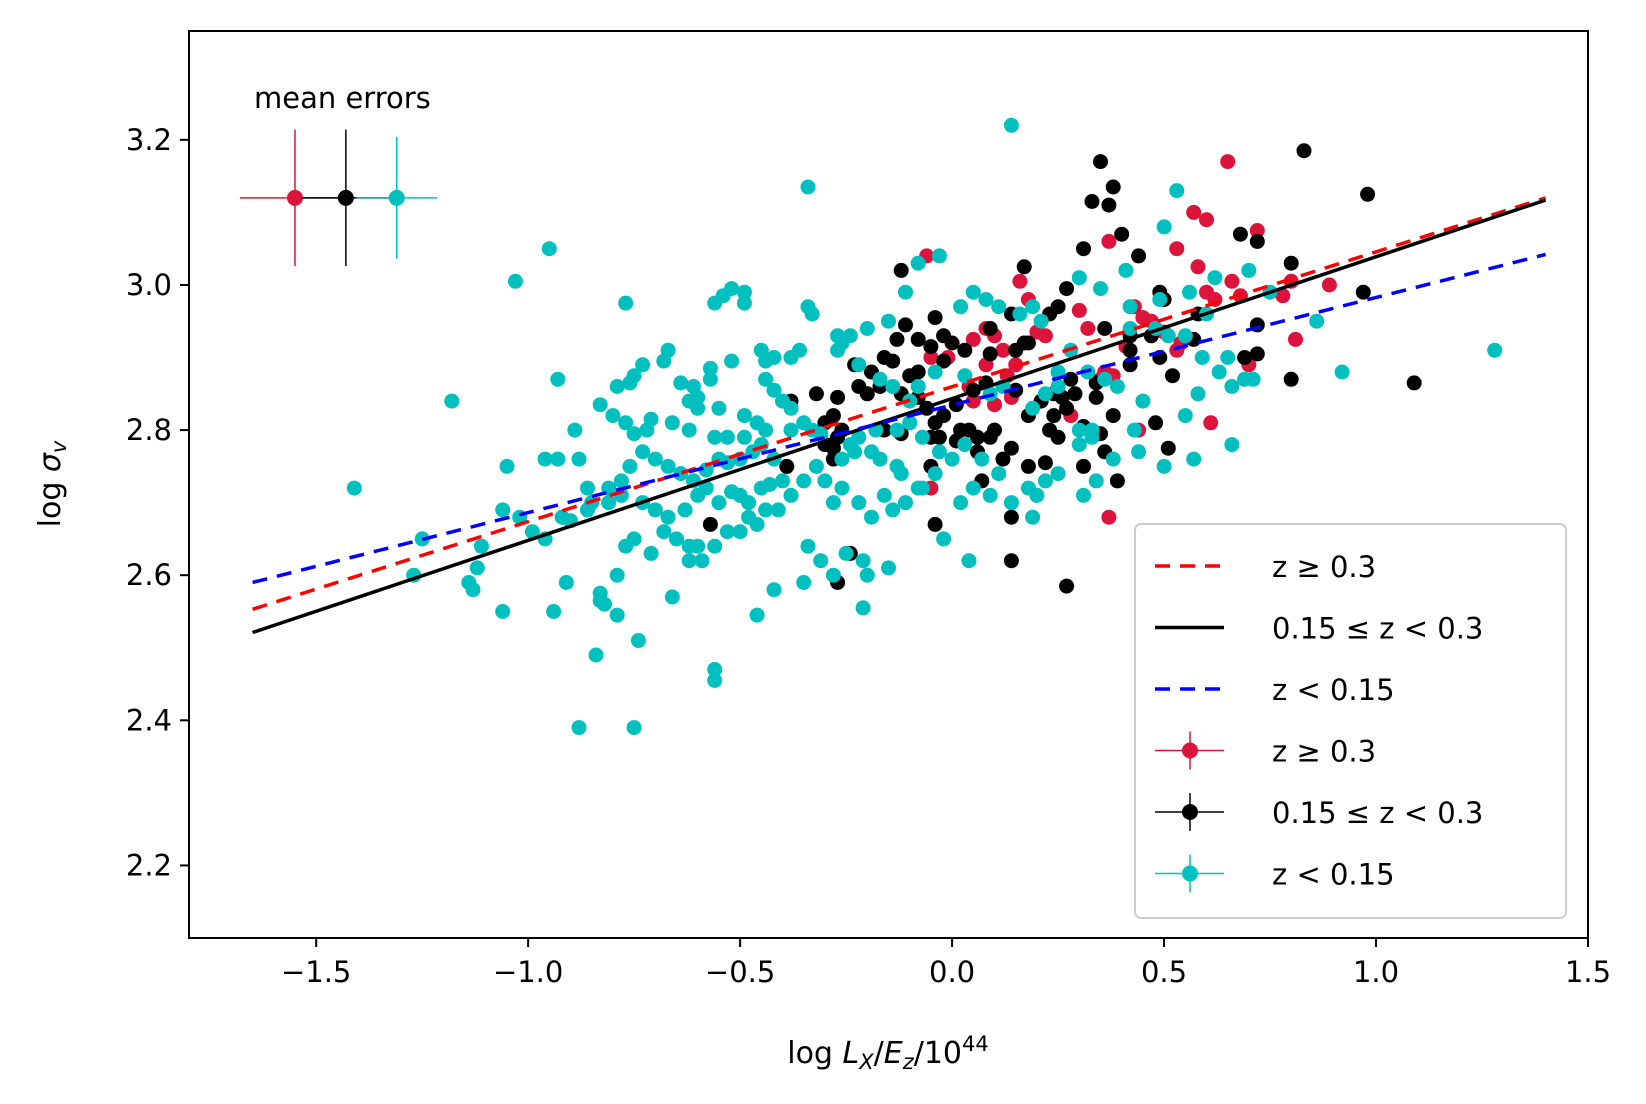  I want to click on y-tick-label-2: 2.6, so click(149, 575).